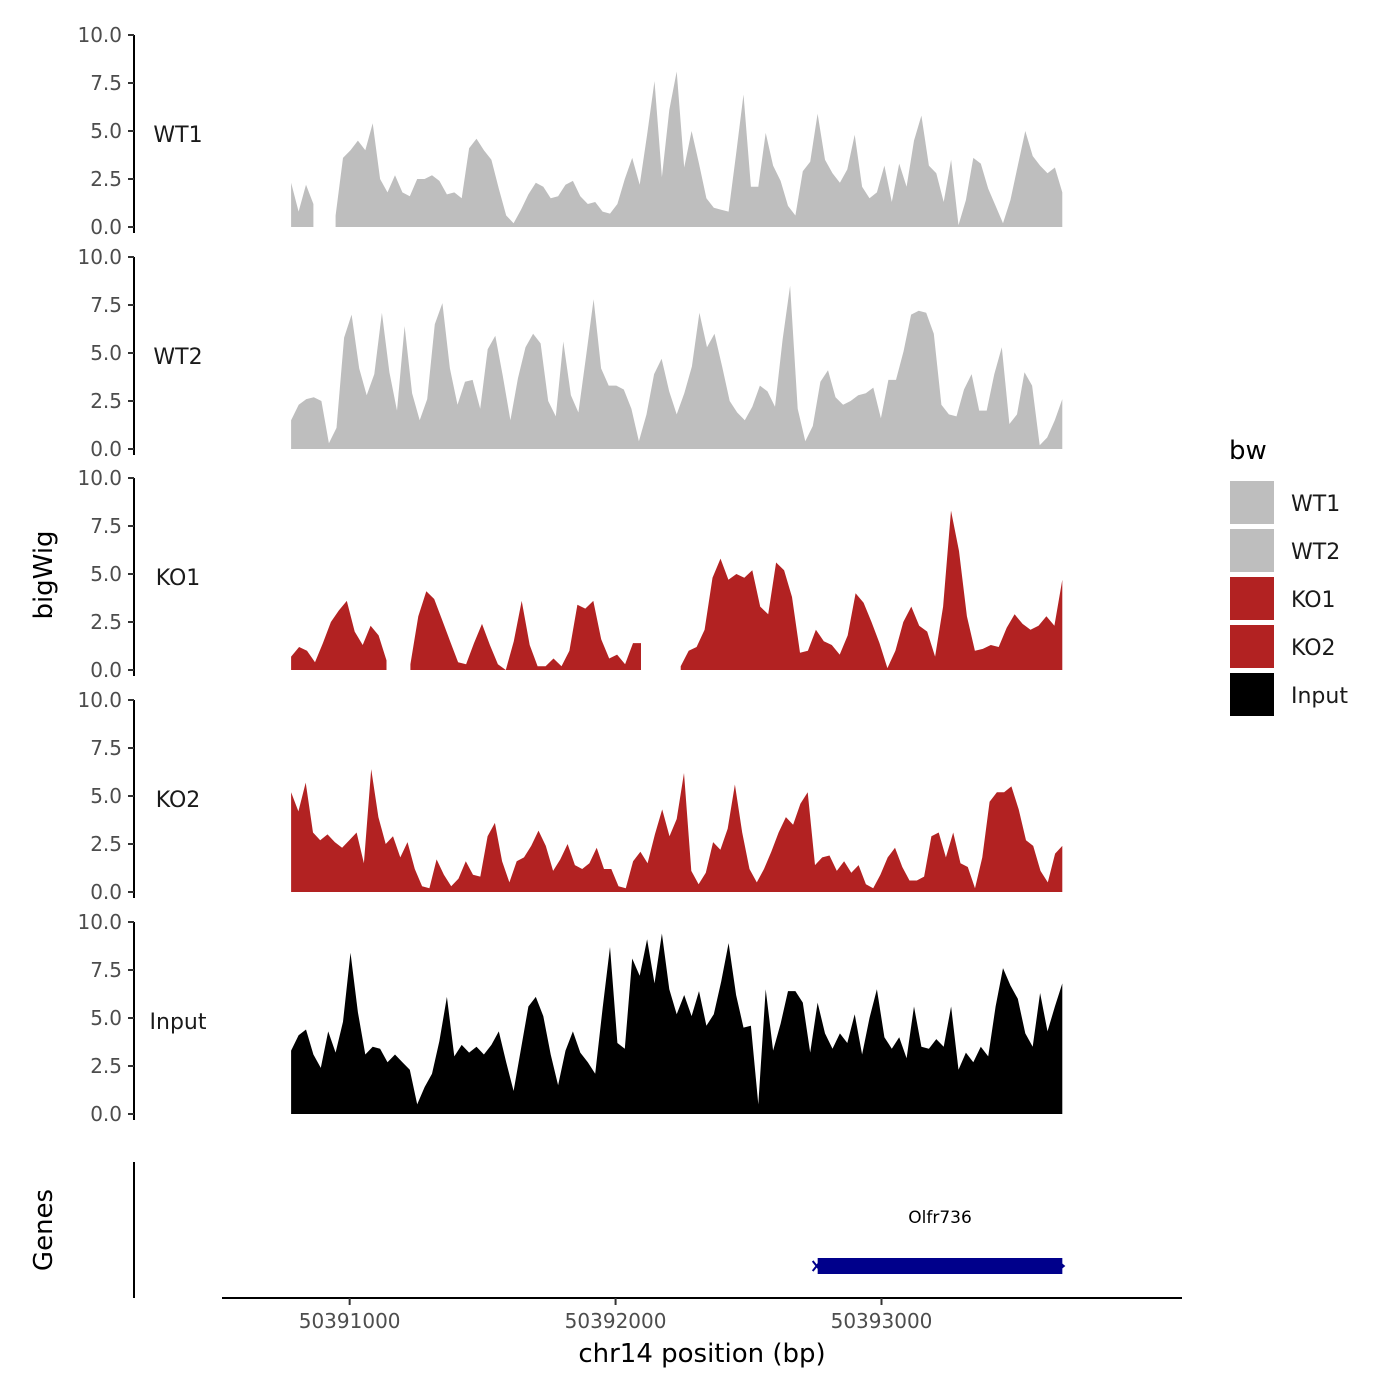 This screenshot has height=1400, width=1400. What do you see at coordinates (44, 574) in the screenshot?
I see `y-axis-title: bigWig` at bounding box center [44, 574].